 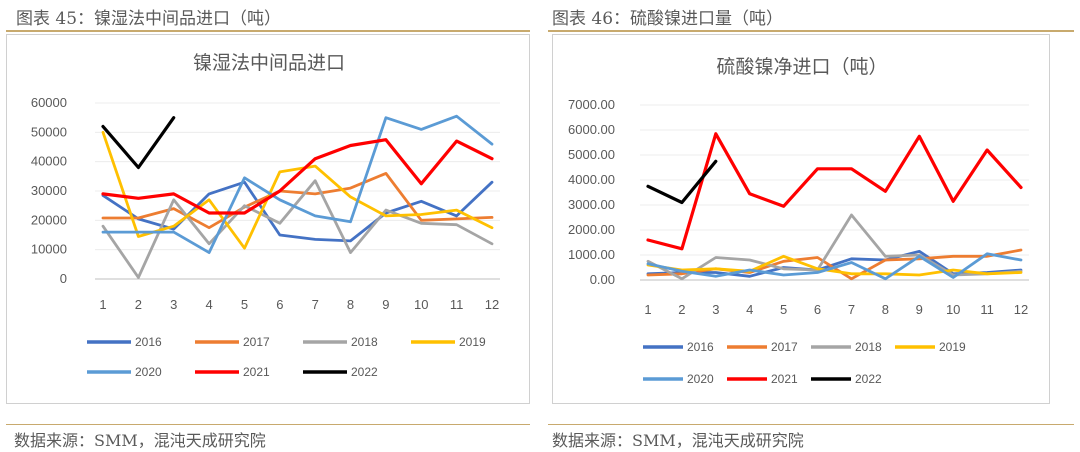 What do you see at coordinates (987, 309) in the screenshot?
I see `right-x-tick-label: 11` at bounding box center [987, 309].